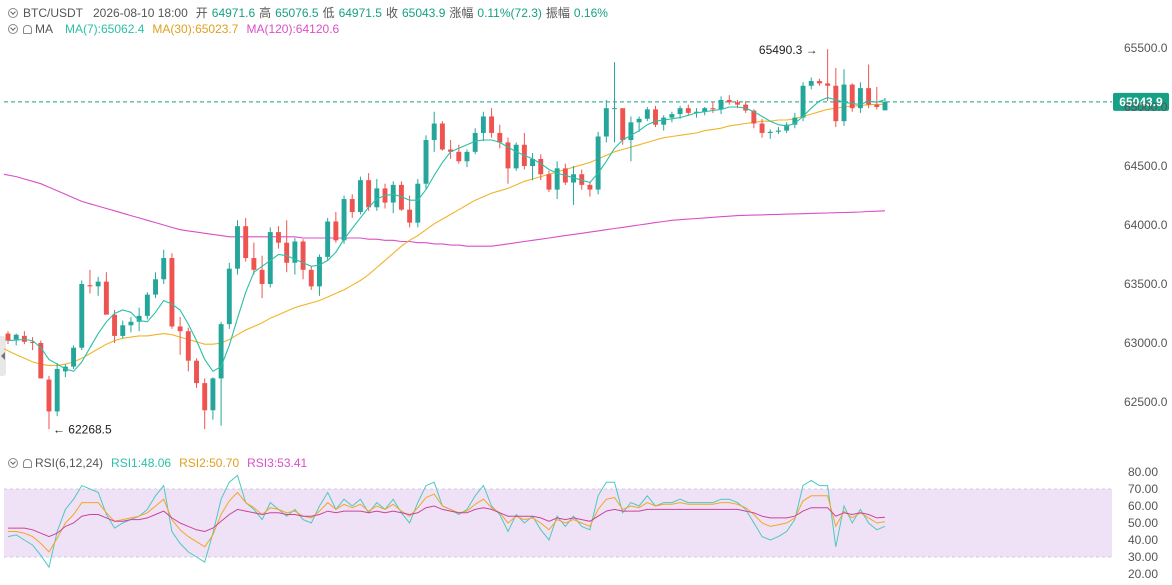 The height and width of the screenshot is (585, 1172). What do you see at coordinates (1146, 48) in the screenshot?
I see `price-tick-label: 65500.0` at bounding box center [1146, 48].